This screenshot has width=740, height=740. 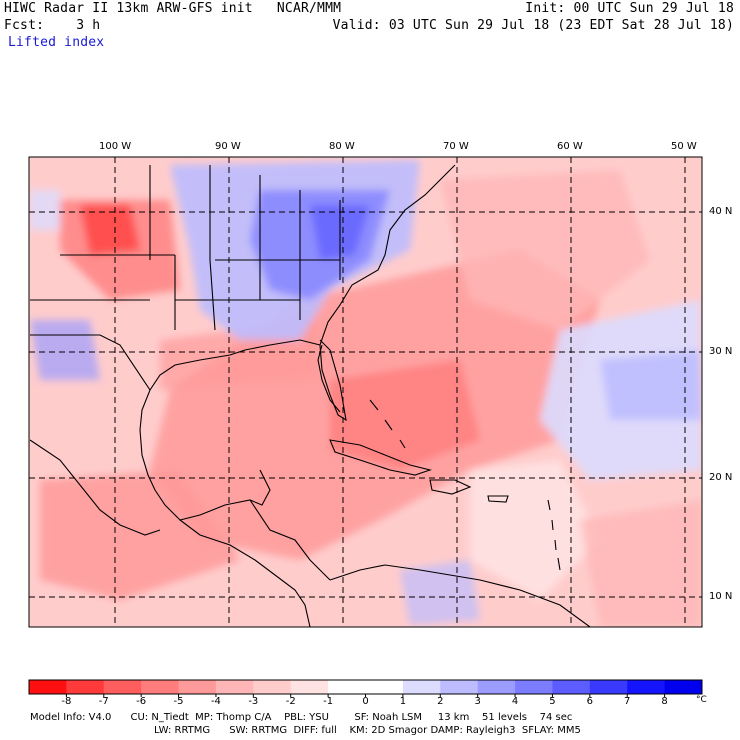 What do you see at coordinates (456, 146) in the screenshot?
I see `lon-label-70w: 70 W` at bounding box center [456, 146].